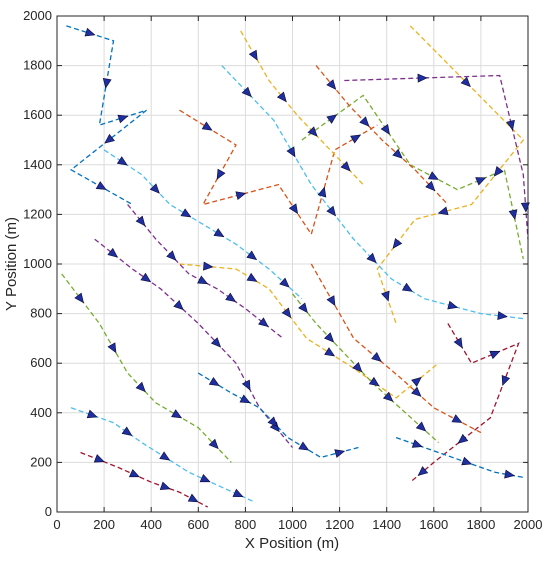 The width and height of the screenshot is (550, 565). I want to click on x-tick-label: 1800, so click(480, 524).